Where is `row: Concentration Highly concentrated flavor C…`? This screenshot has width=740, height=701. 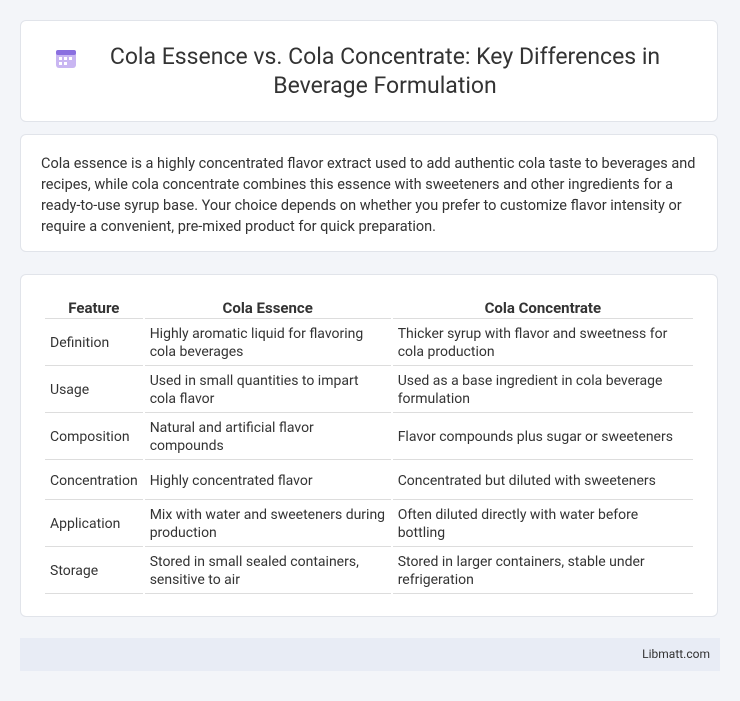 row: Concentration Highly concentrated flavor C… is located at coordinates (369, 481).